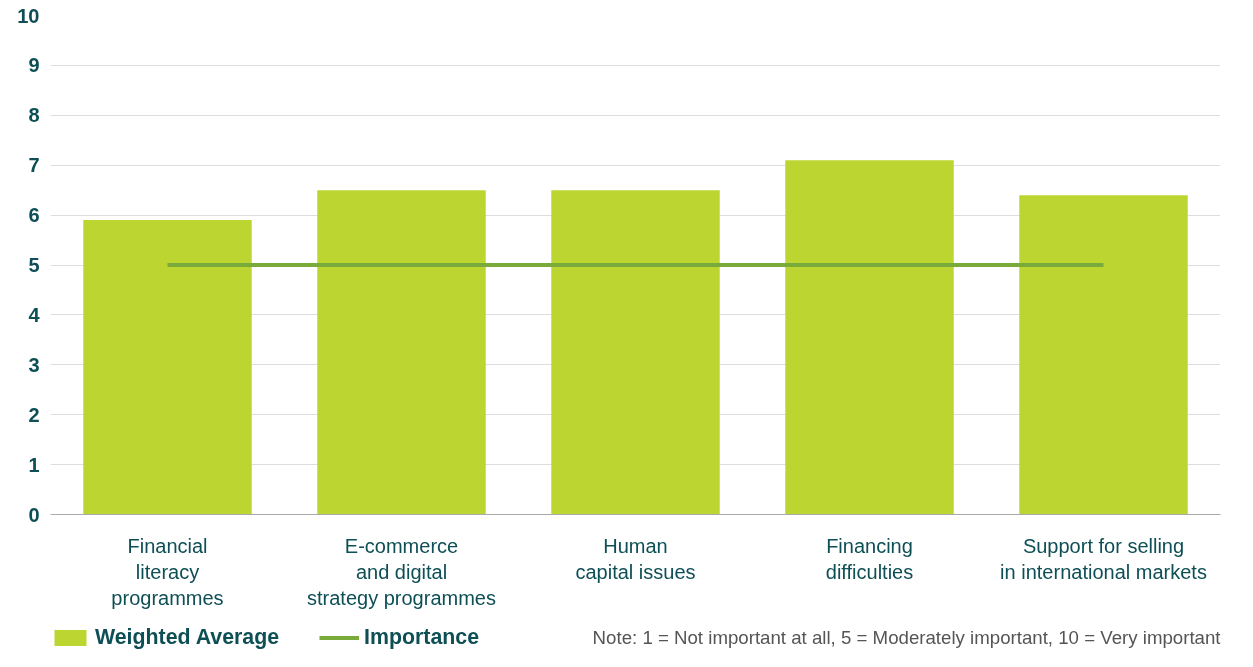 This screenshot has height=667, width=1253. Describe the element at coordinates (34, 464) in the screenshot. I see `y-tick-label: 1` at that location.